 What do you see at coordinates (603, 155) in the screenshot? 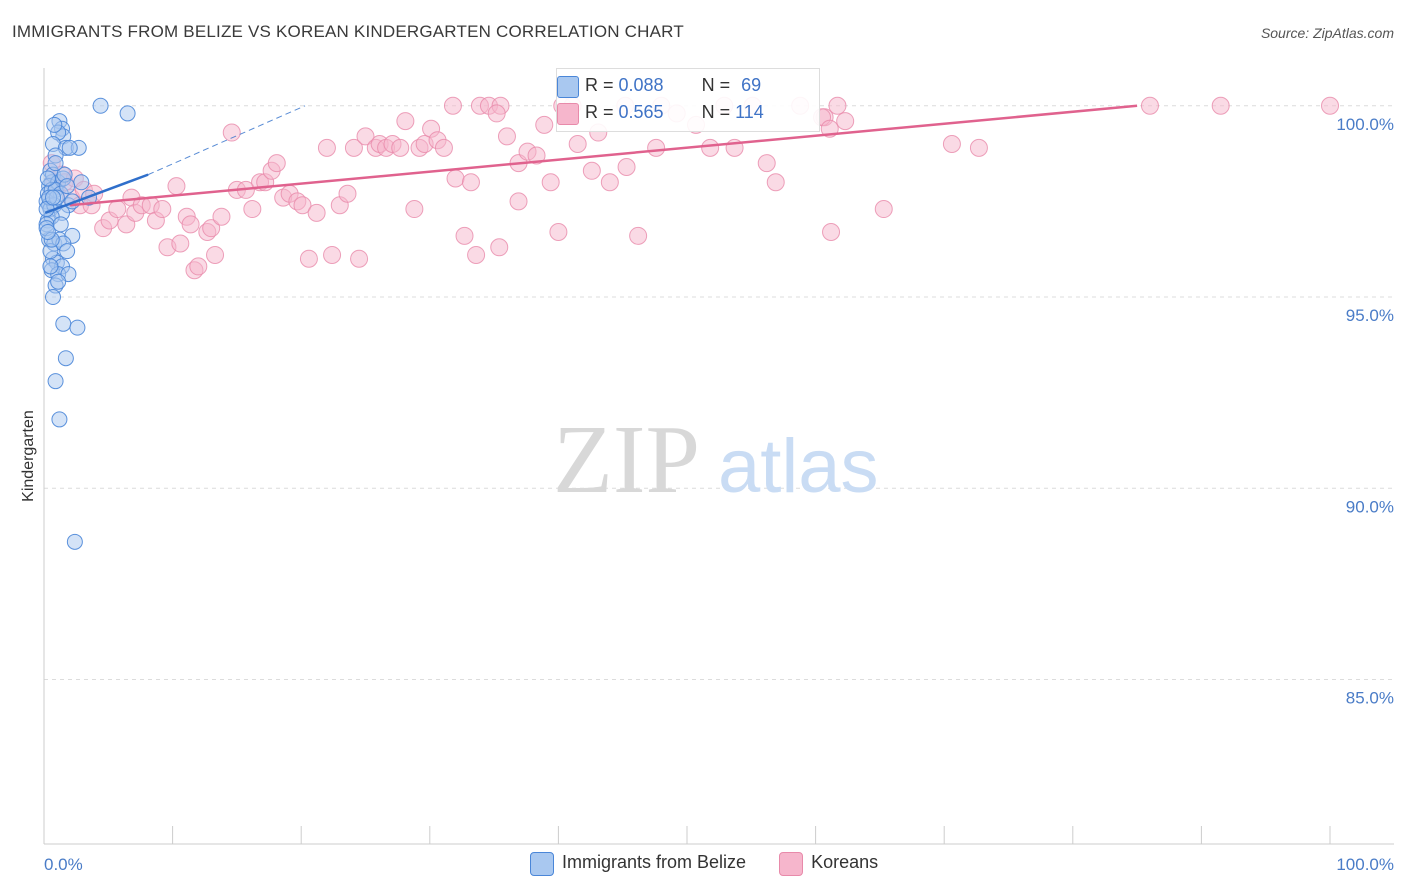
I see `korean-trend-line` at bounding box center [603, 155].